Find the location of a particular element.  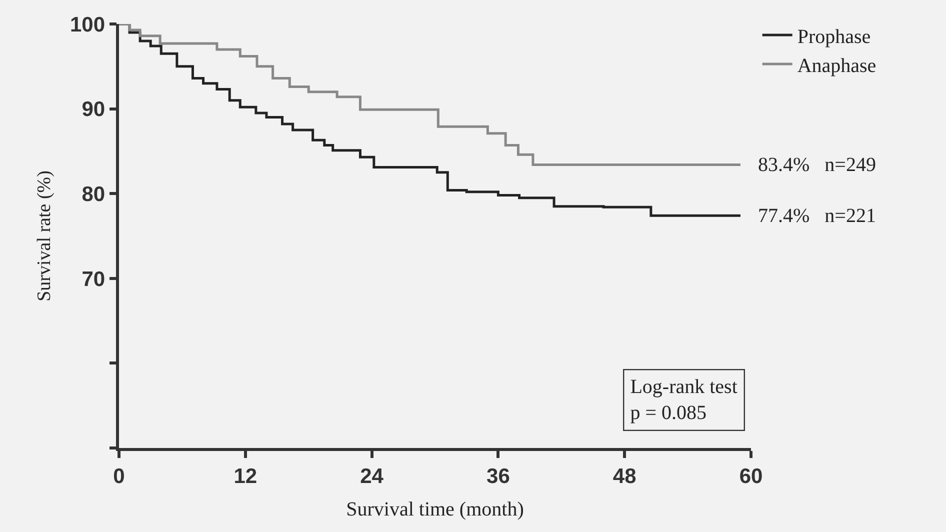

x-tick-label: 36 is located at coordinates (498, 476).